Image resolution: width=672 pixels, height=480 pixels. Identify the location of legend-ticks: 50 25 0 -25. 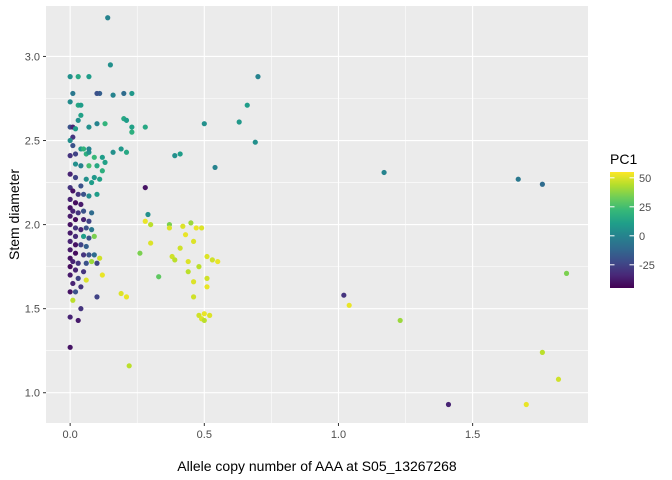
(632, 222).